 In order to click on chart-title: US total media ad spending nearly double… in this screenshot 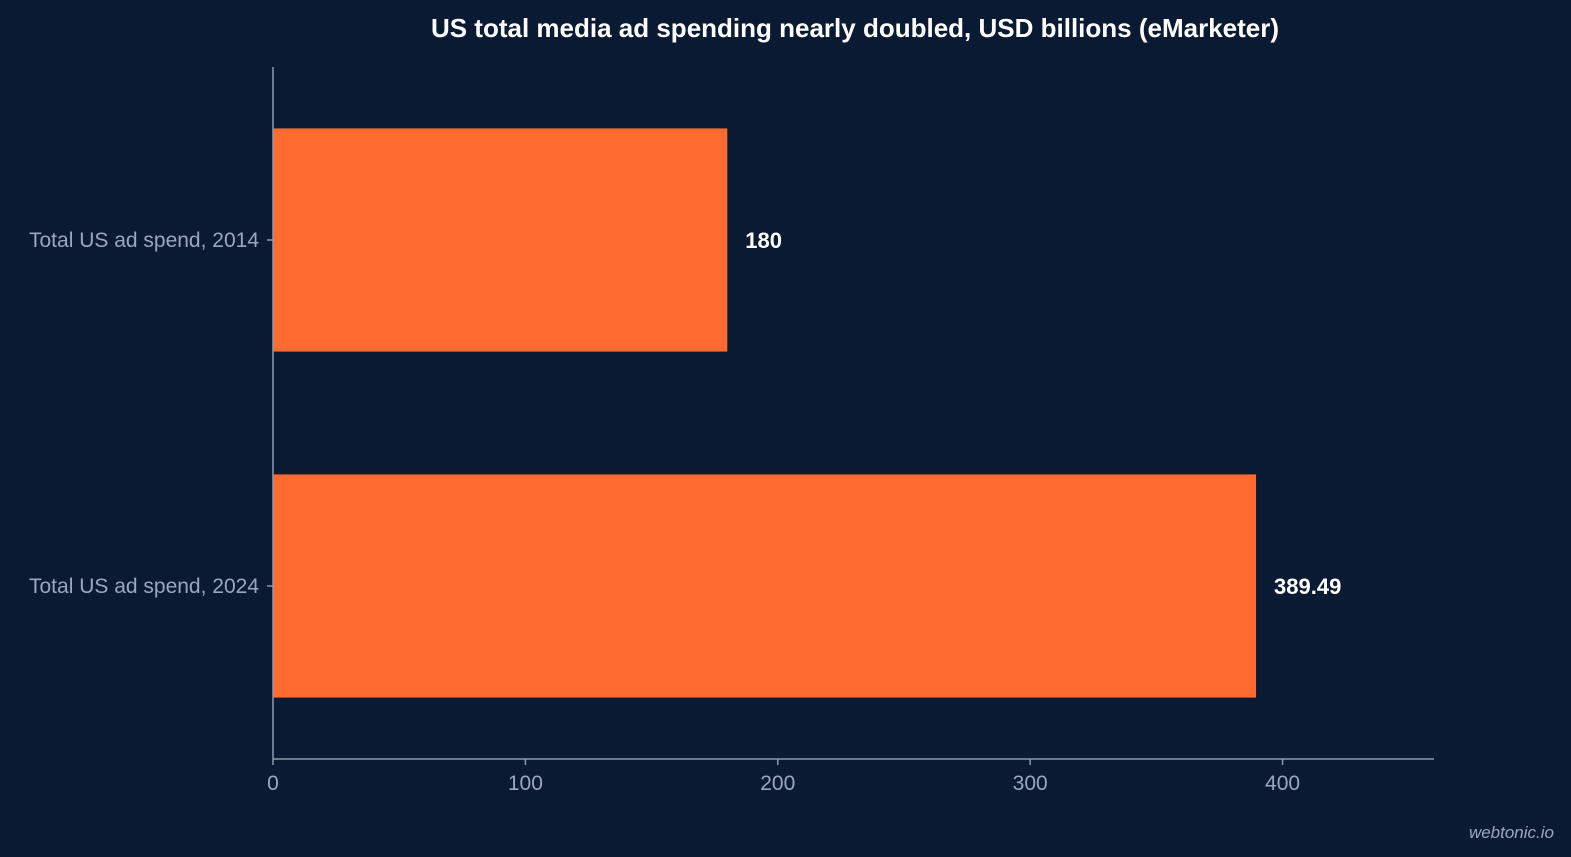, I will do `click(855, 28)`.